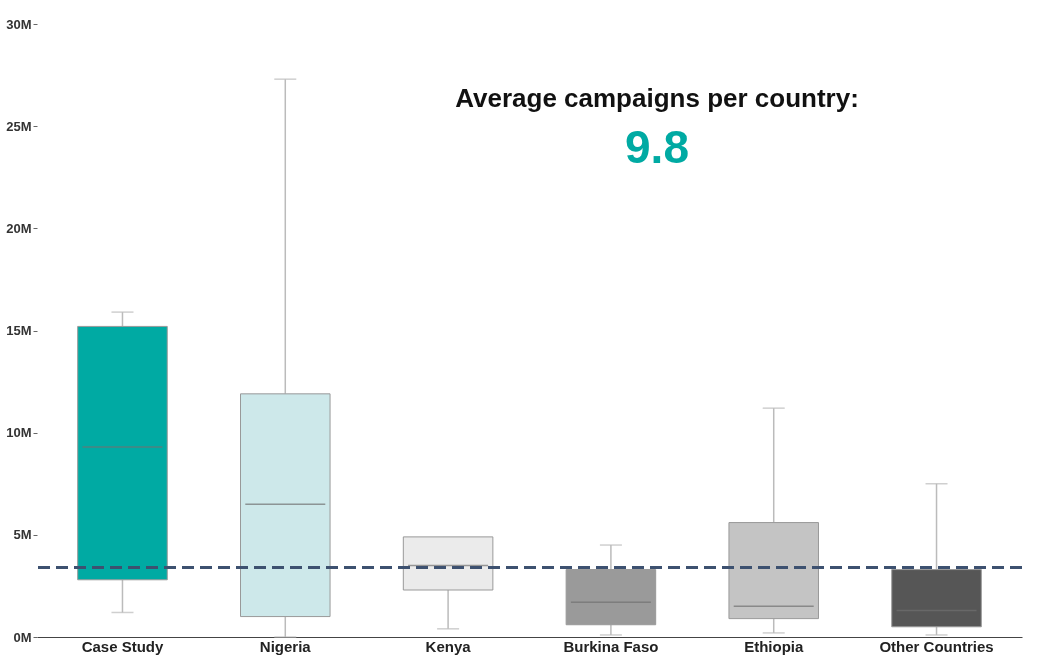 Image resolution: width=1041 pixels, height=660 pixels. What do you see at coordinates (774, 646) in the screenshot?
I see `x-tick-label: Ethiopia` at bounding box center [774, 646].